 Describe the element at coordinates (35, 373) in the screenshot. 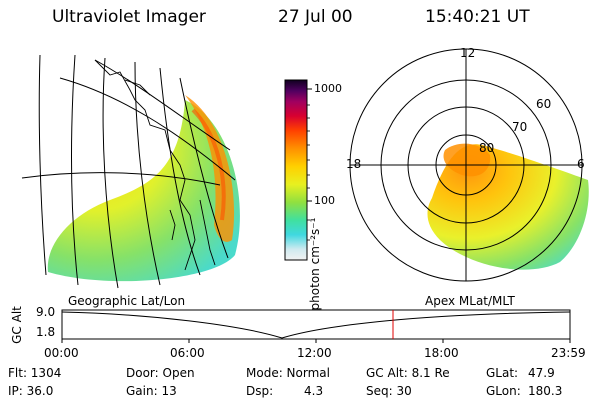

I see `info-flt: Flt: 1304` at that location.